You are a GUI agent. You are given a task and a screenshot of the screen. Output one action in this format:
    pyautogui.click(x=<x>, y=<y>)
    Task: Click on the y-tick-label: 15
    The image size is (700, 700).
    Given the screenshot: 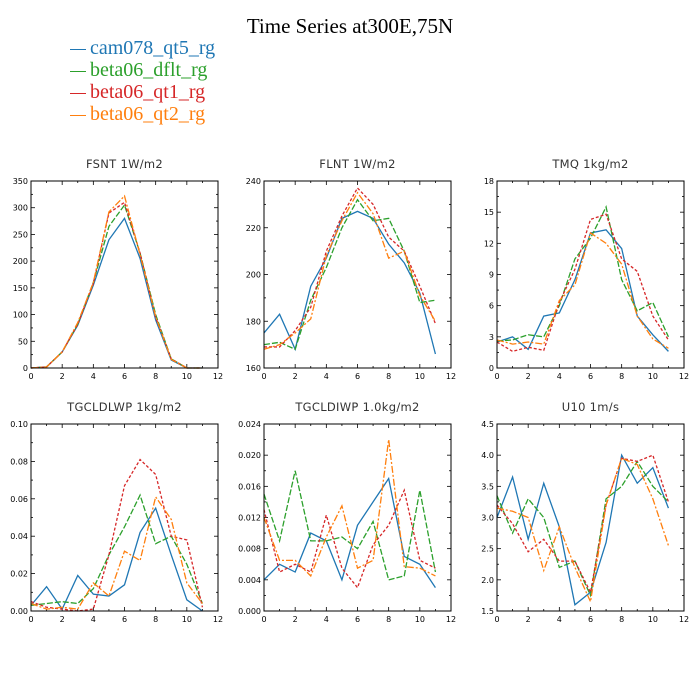 What is the action you would take?
    pyautogui.click(x=489, y=212)
    